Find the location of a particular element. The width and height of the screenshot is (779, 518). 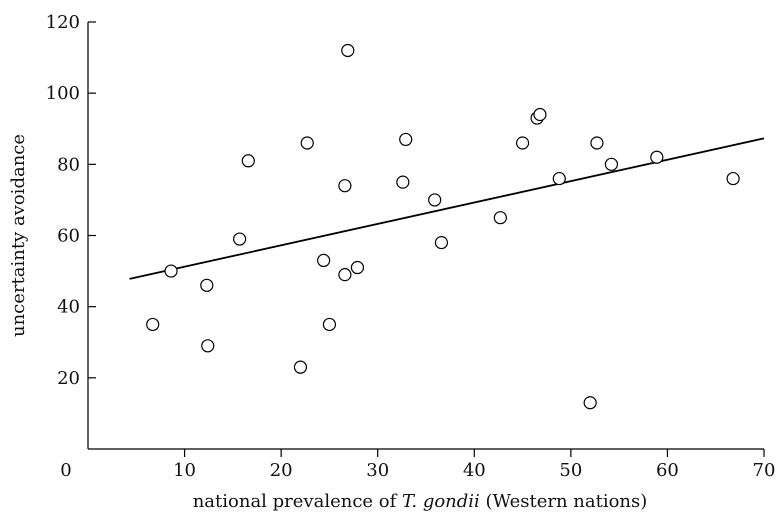

x-tick-label: 30 is located at coordinates (377, 470).